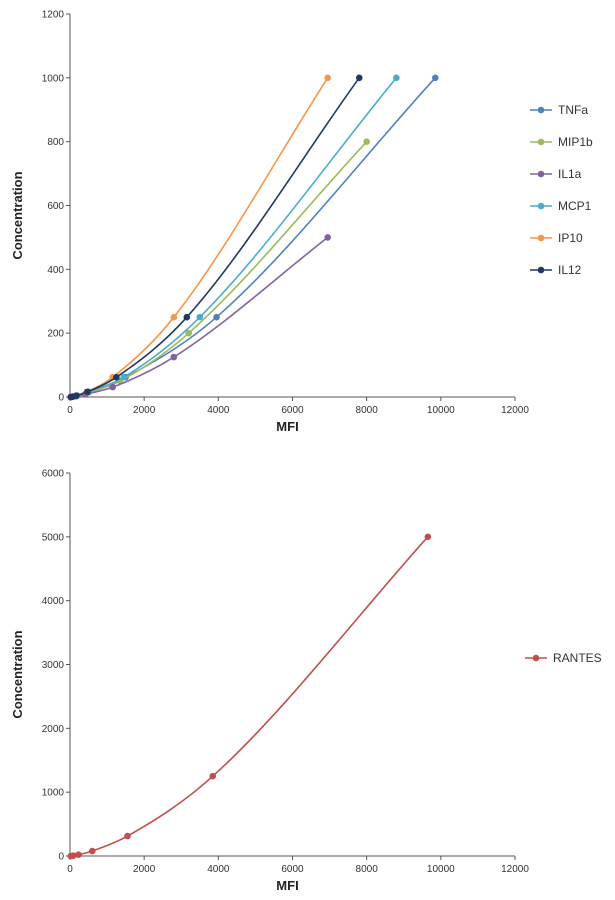  I want to click on y-tick-label: 5000, so click(53, 537).